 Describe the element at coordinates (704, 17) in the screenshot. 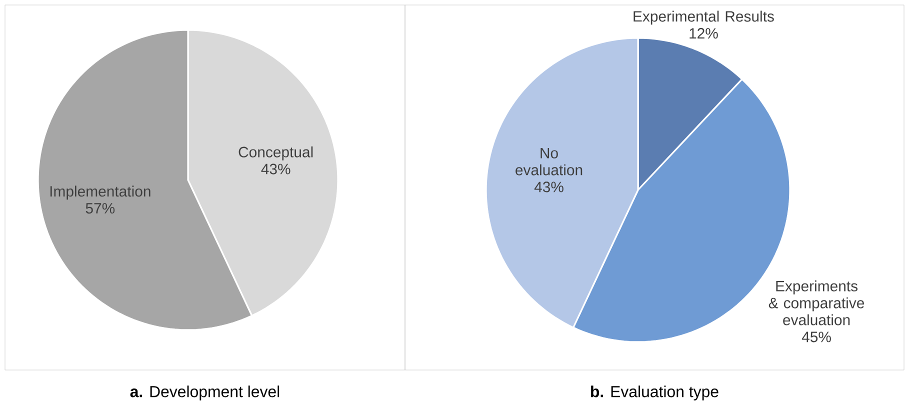

I see `slice-label: Experimental Results` at that location.